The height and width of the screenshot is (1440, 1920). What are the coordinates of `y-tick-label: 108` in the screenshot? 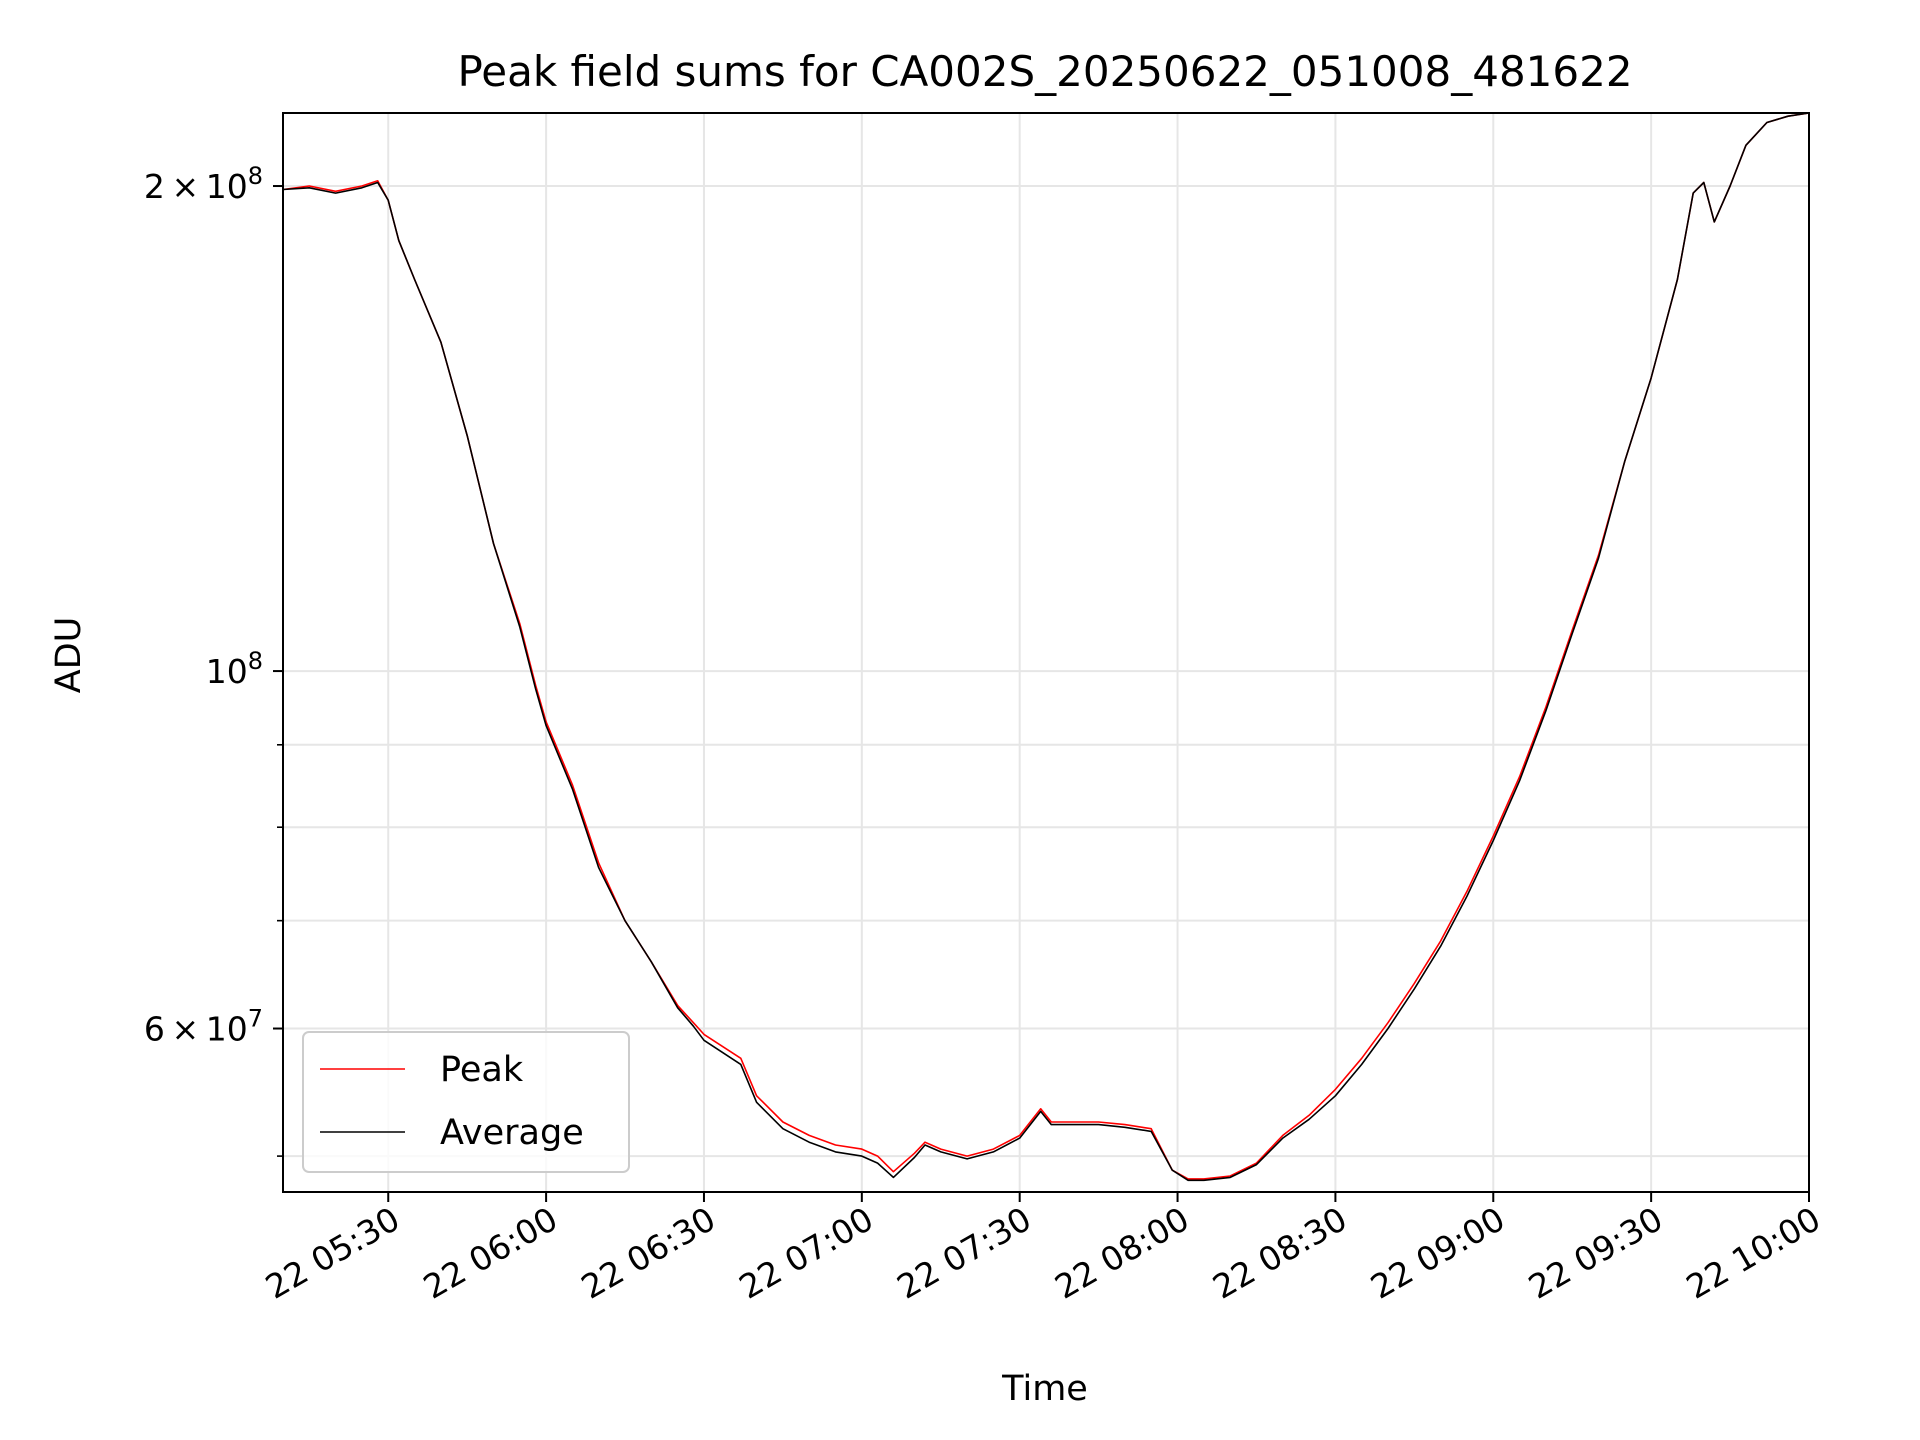 It's located at (234, 669).